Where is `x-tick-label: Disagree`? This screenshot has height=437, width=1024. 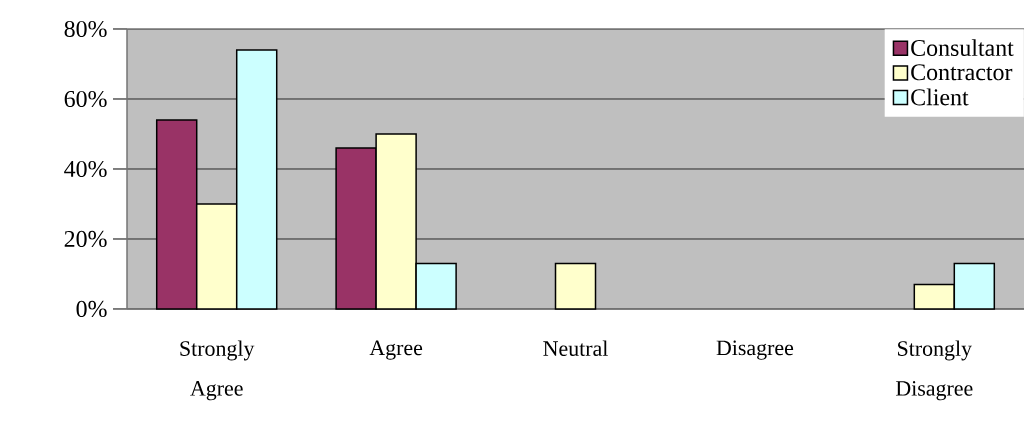
x-tick-label: Disagree is located at coordinates (755, 350).